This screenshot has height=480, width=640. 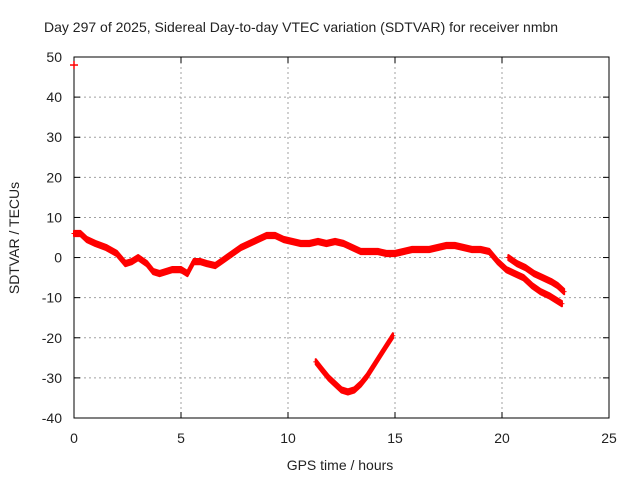 I want to click on y-tick-label: -30, so click(x=52, y=378).